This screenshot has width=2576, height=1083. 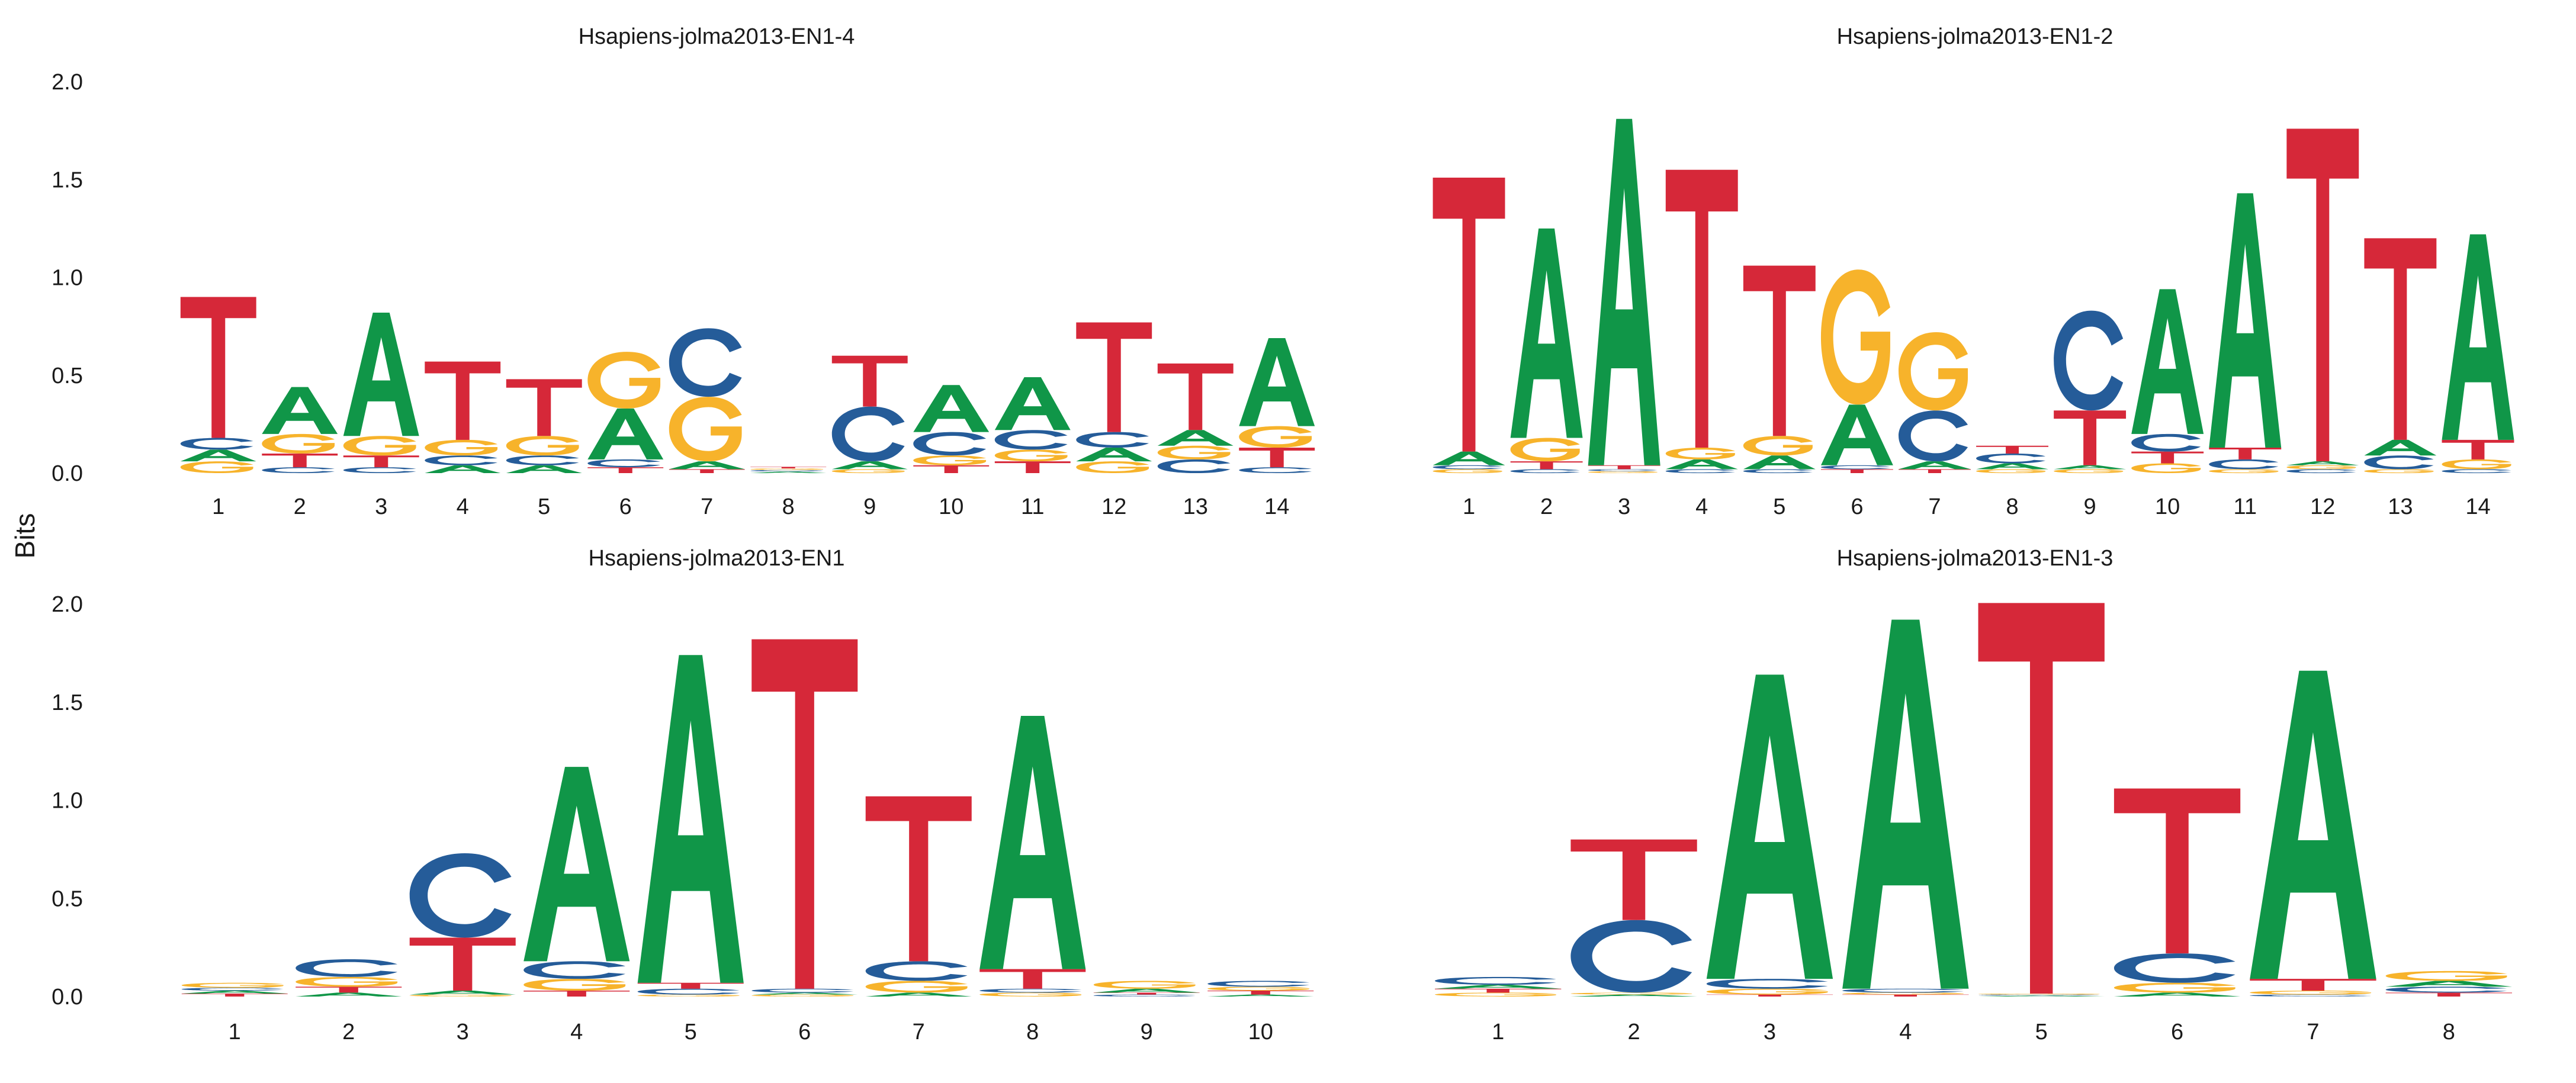 I want to click on x-tick-label: 6, so click(x=804, y=1033).